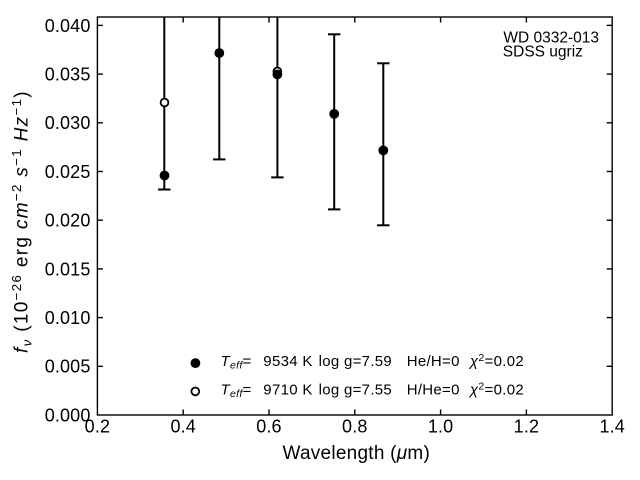  I want to click on svg-text: 0.010, so click(68, 318).